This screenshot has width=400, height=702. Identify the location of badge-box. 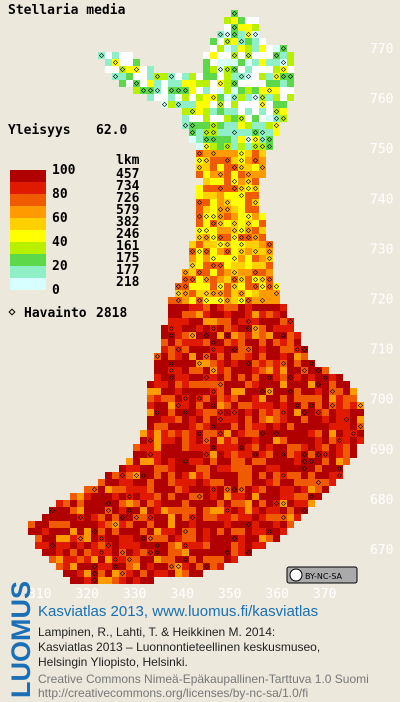
(322, 575).